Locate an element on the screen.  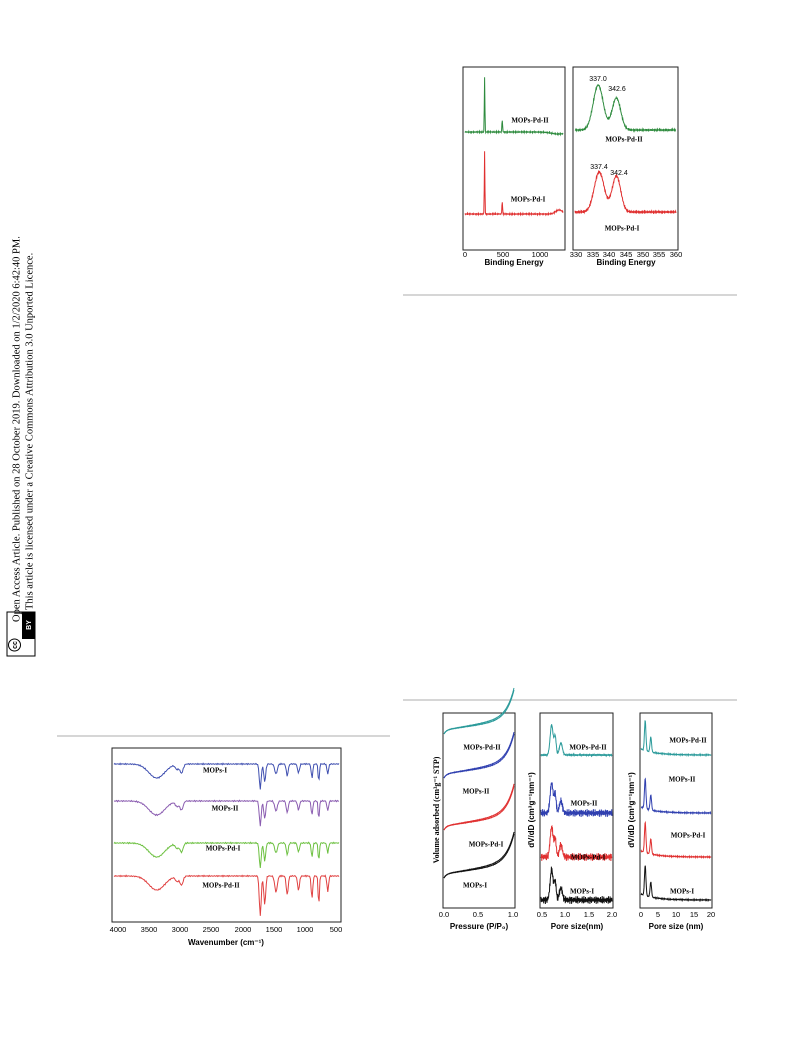
x-tick-label: 360 is located at coordinates (676, 254).